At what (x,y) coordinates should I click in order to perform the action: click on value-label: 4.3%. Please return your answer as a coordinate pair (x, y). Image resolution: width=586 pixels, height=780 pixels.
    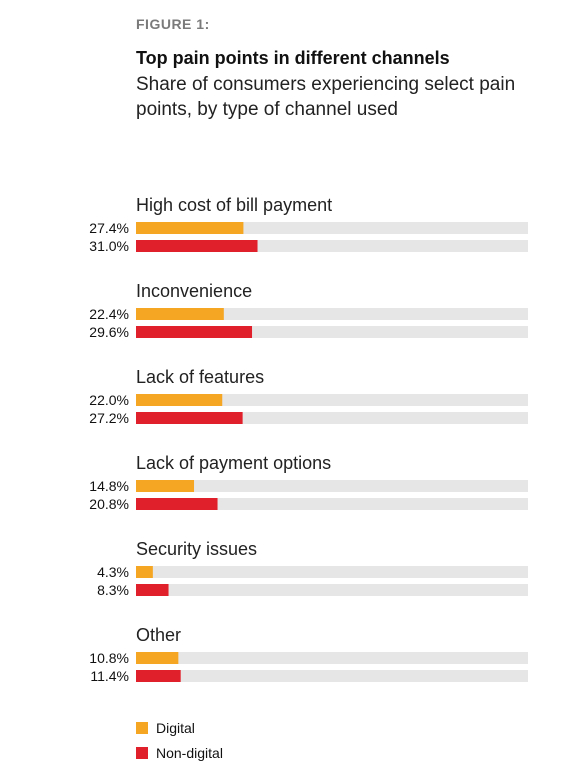
    Looking at the image, I should click on (113, 572).